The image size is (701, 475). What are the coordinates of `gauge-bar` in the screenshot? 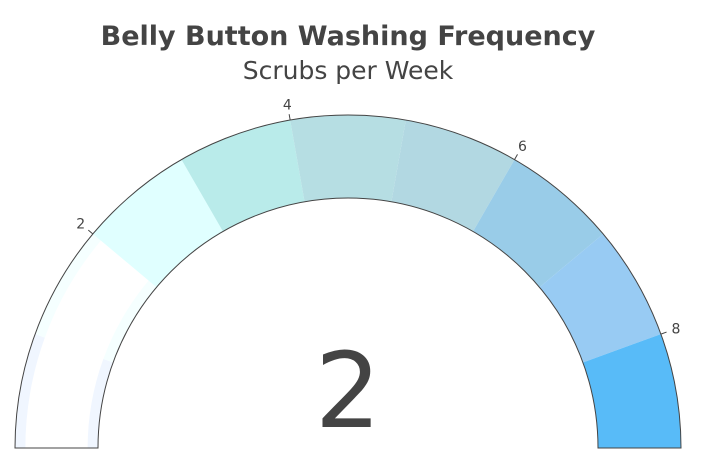 It's located at (87, 344).